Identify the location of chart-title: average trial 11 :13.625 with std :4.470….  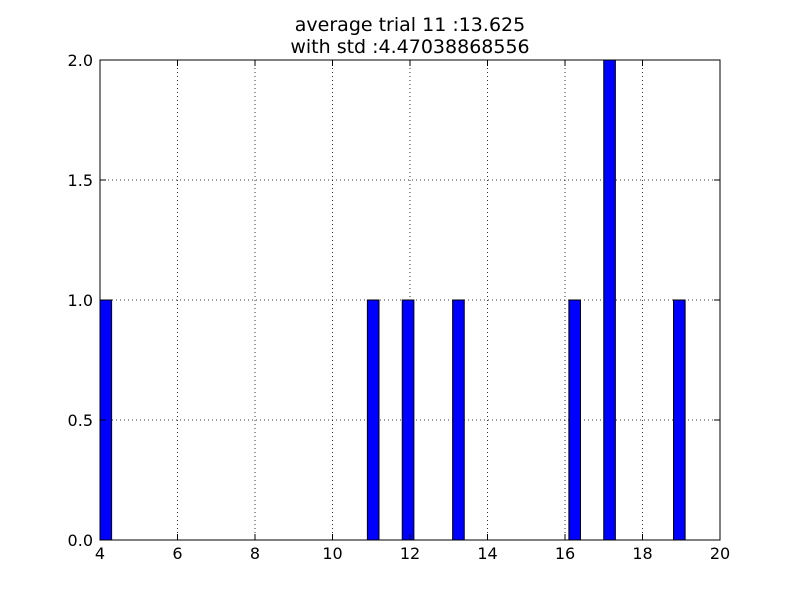
(409, 36).